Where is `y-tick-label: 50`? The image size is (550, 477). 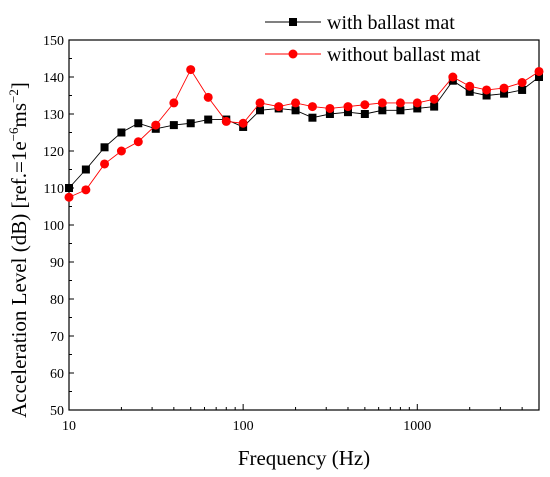 y-tick-label: 50 is located at coordinates (57, 411).